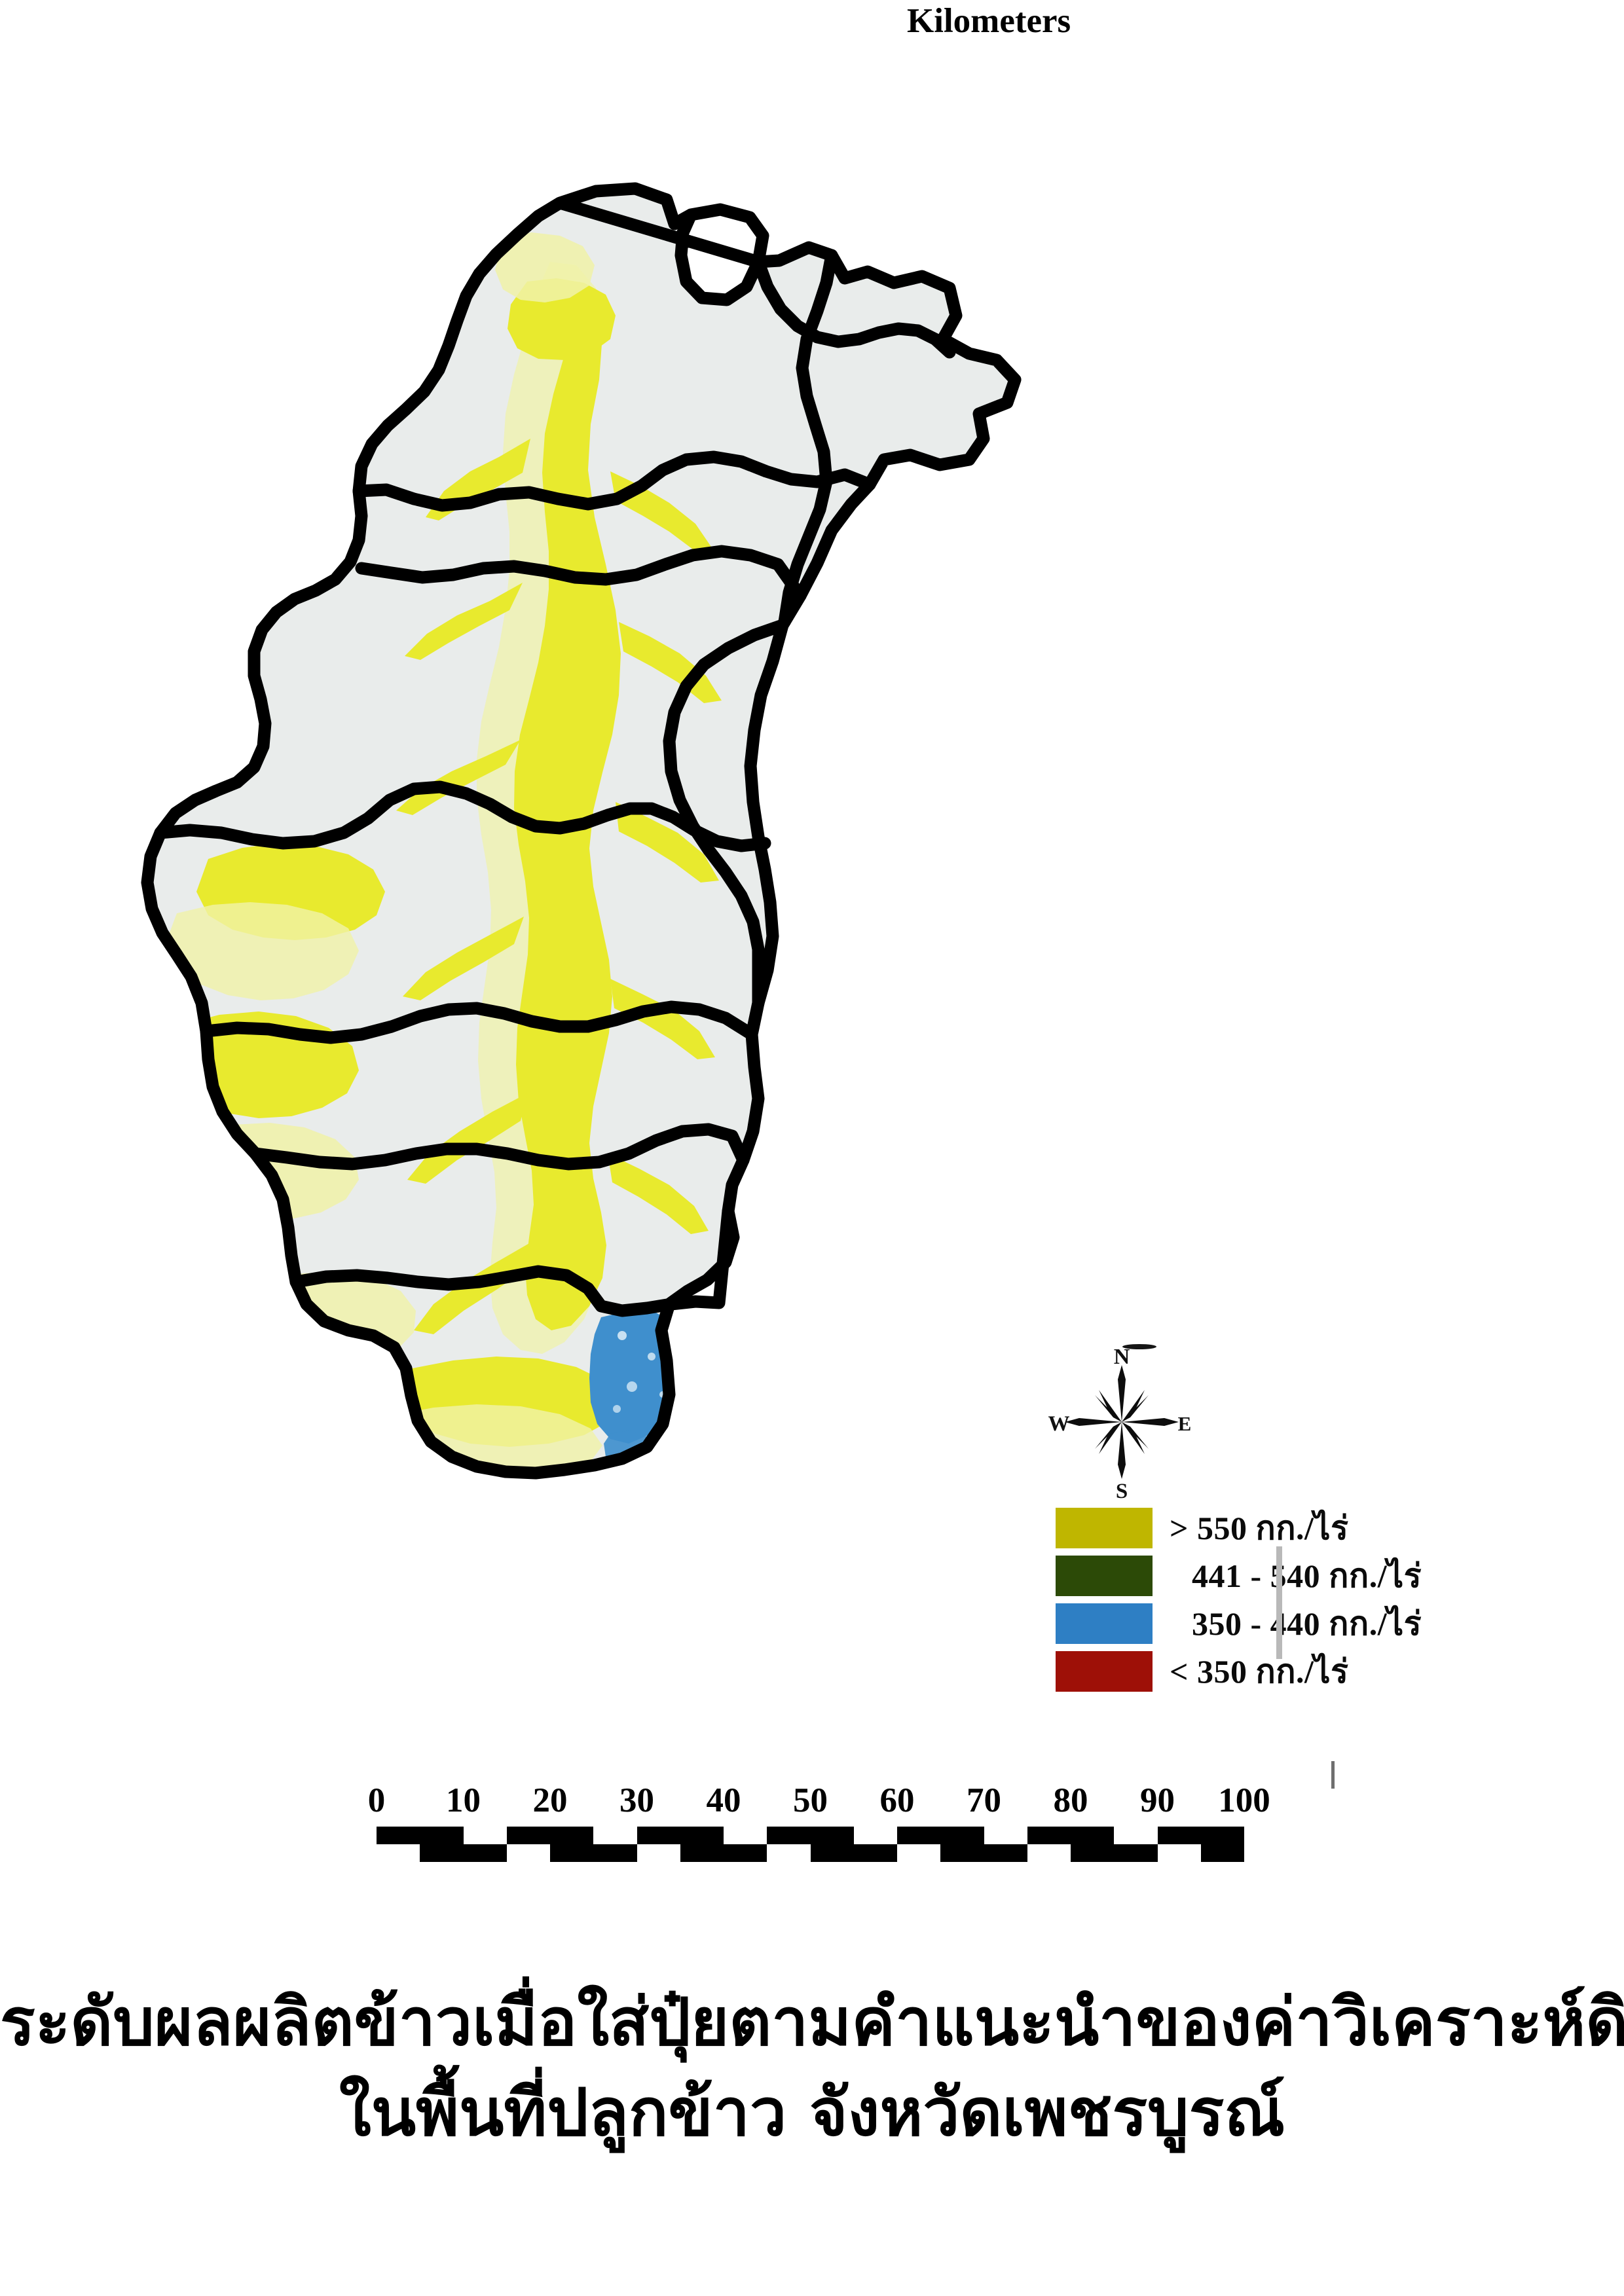 This screenshot has width=1624, height=2296. I want to click on scalebar-tick-labels: 0 10 20 30 40 50 60 70 80 90 100, so click(860, 1801).